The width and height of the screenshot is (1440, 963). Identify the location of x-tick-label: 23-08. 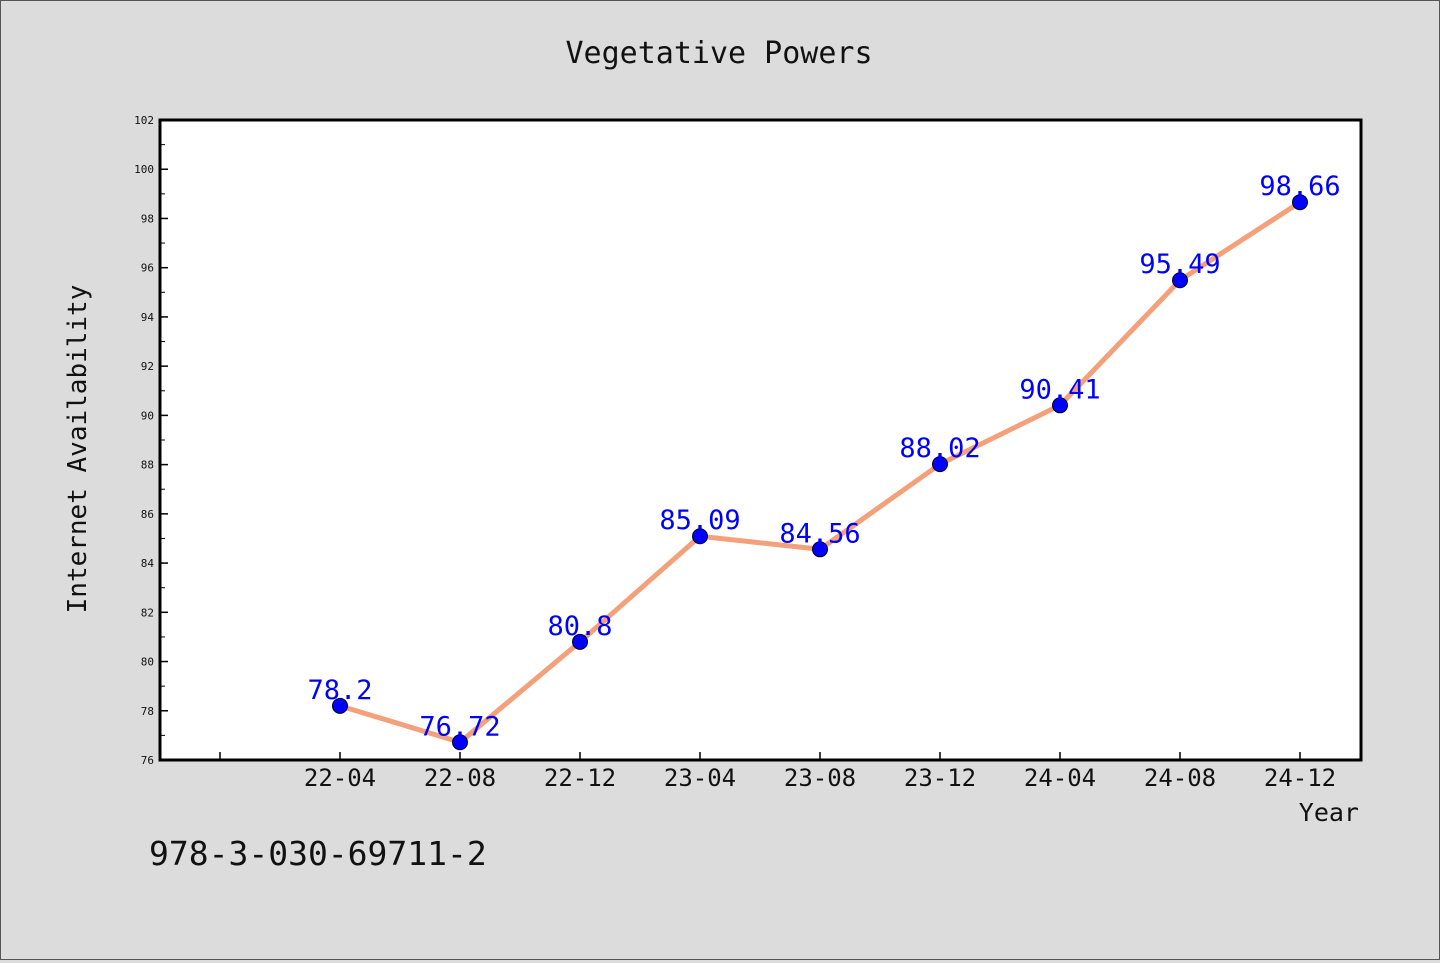
(820, 778).